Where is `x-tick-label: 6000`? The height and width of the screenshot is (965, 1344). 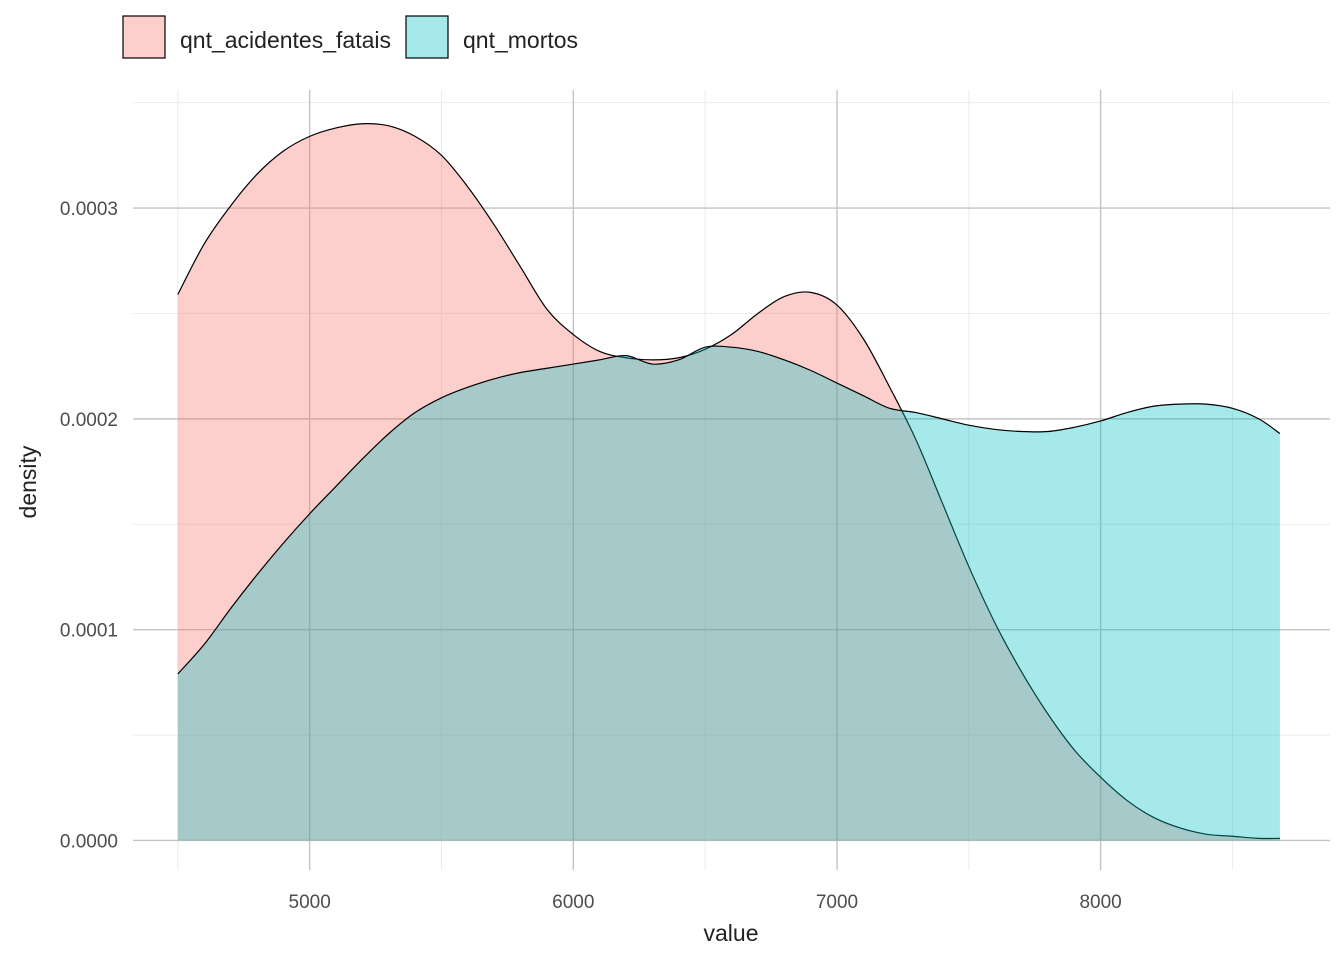 x-tick-label: 6000 is located at coordinates (573, 902).